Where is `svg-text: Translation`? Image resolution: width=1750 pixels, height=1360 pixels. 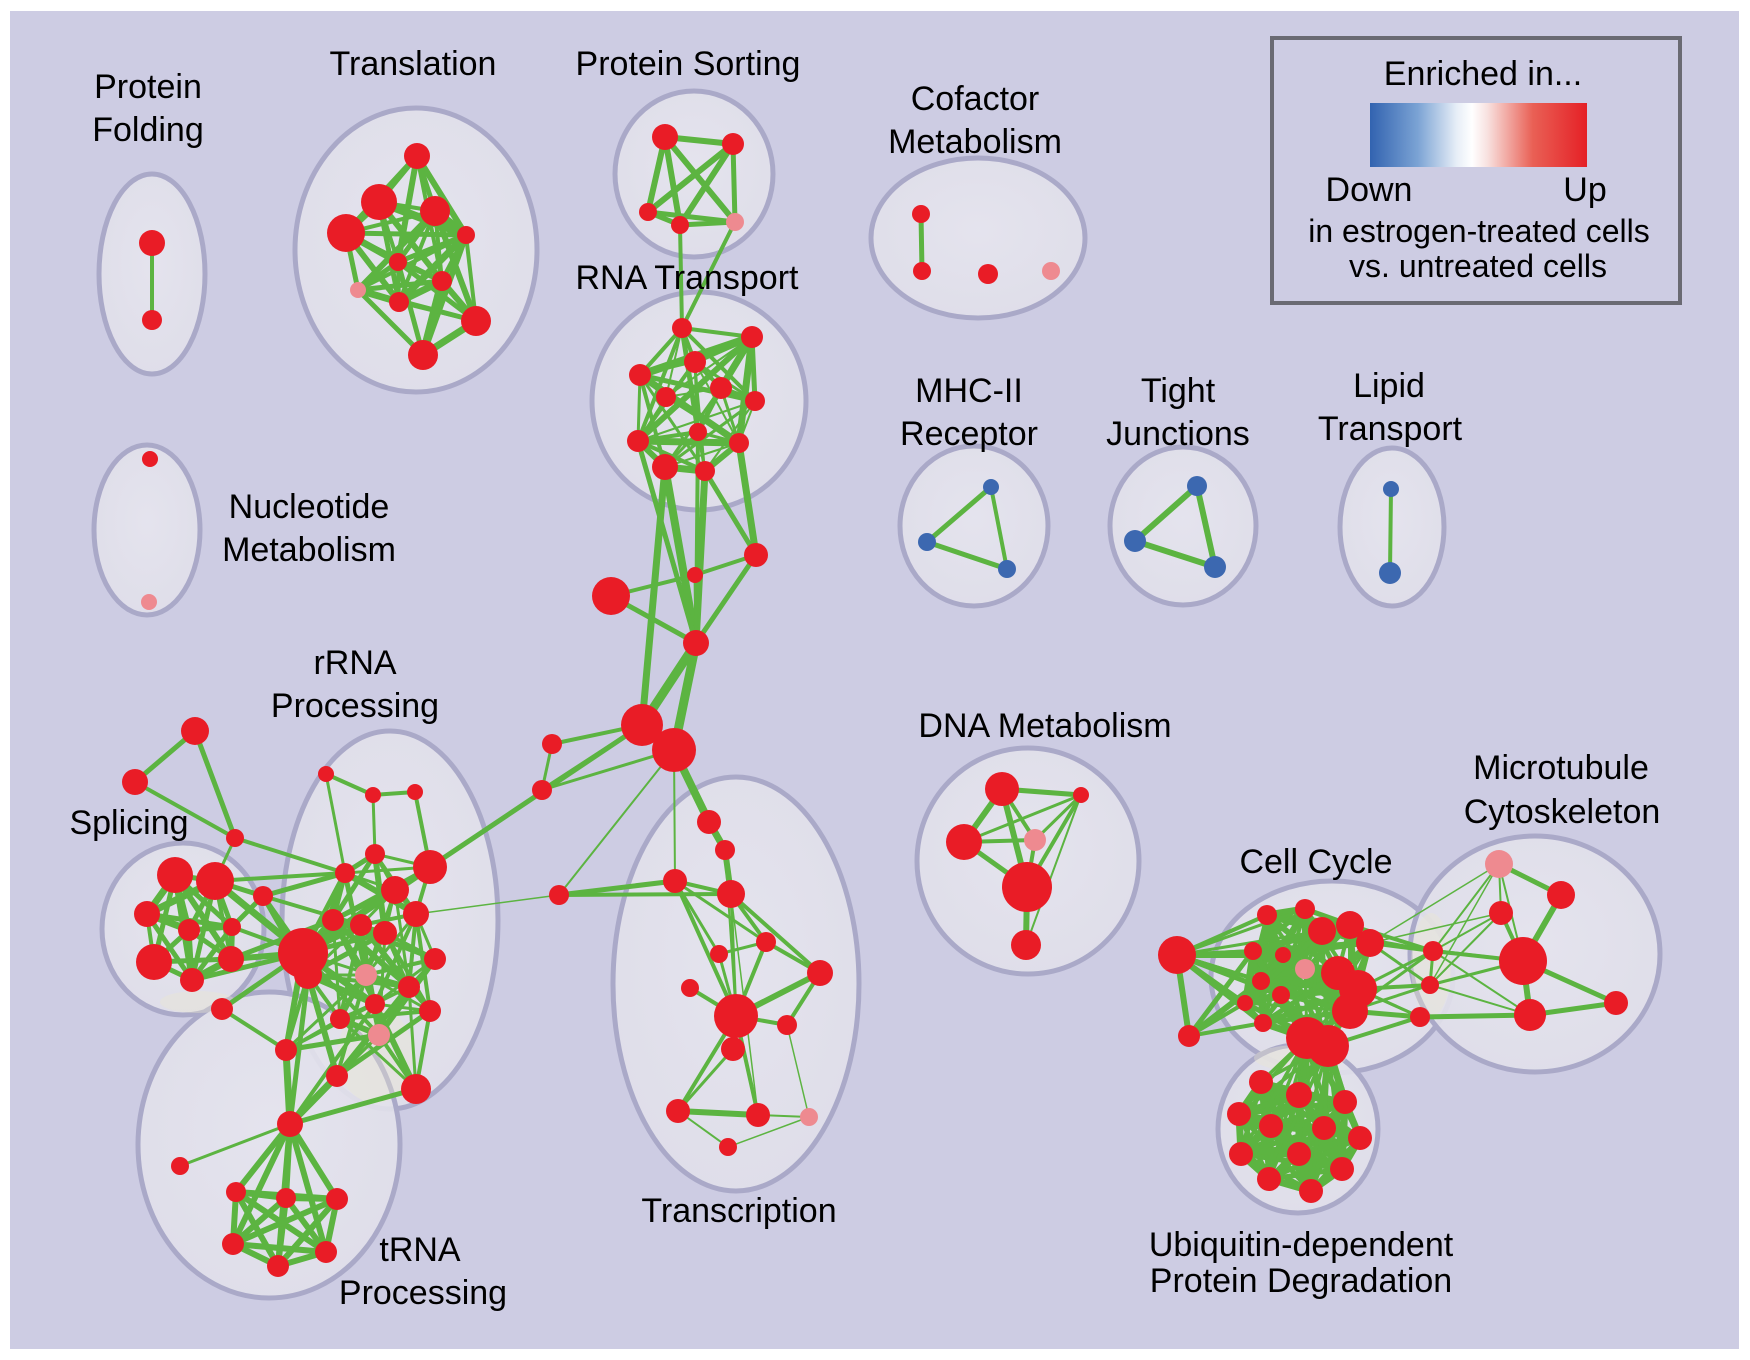 svg-text: Translation is located at coordinates (413, 64).